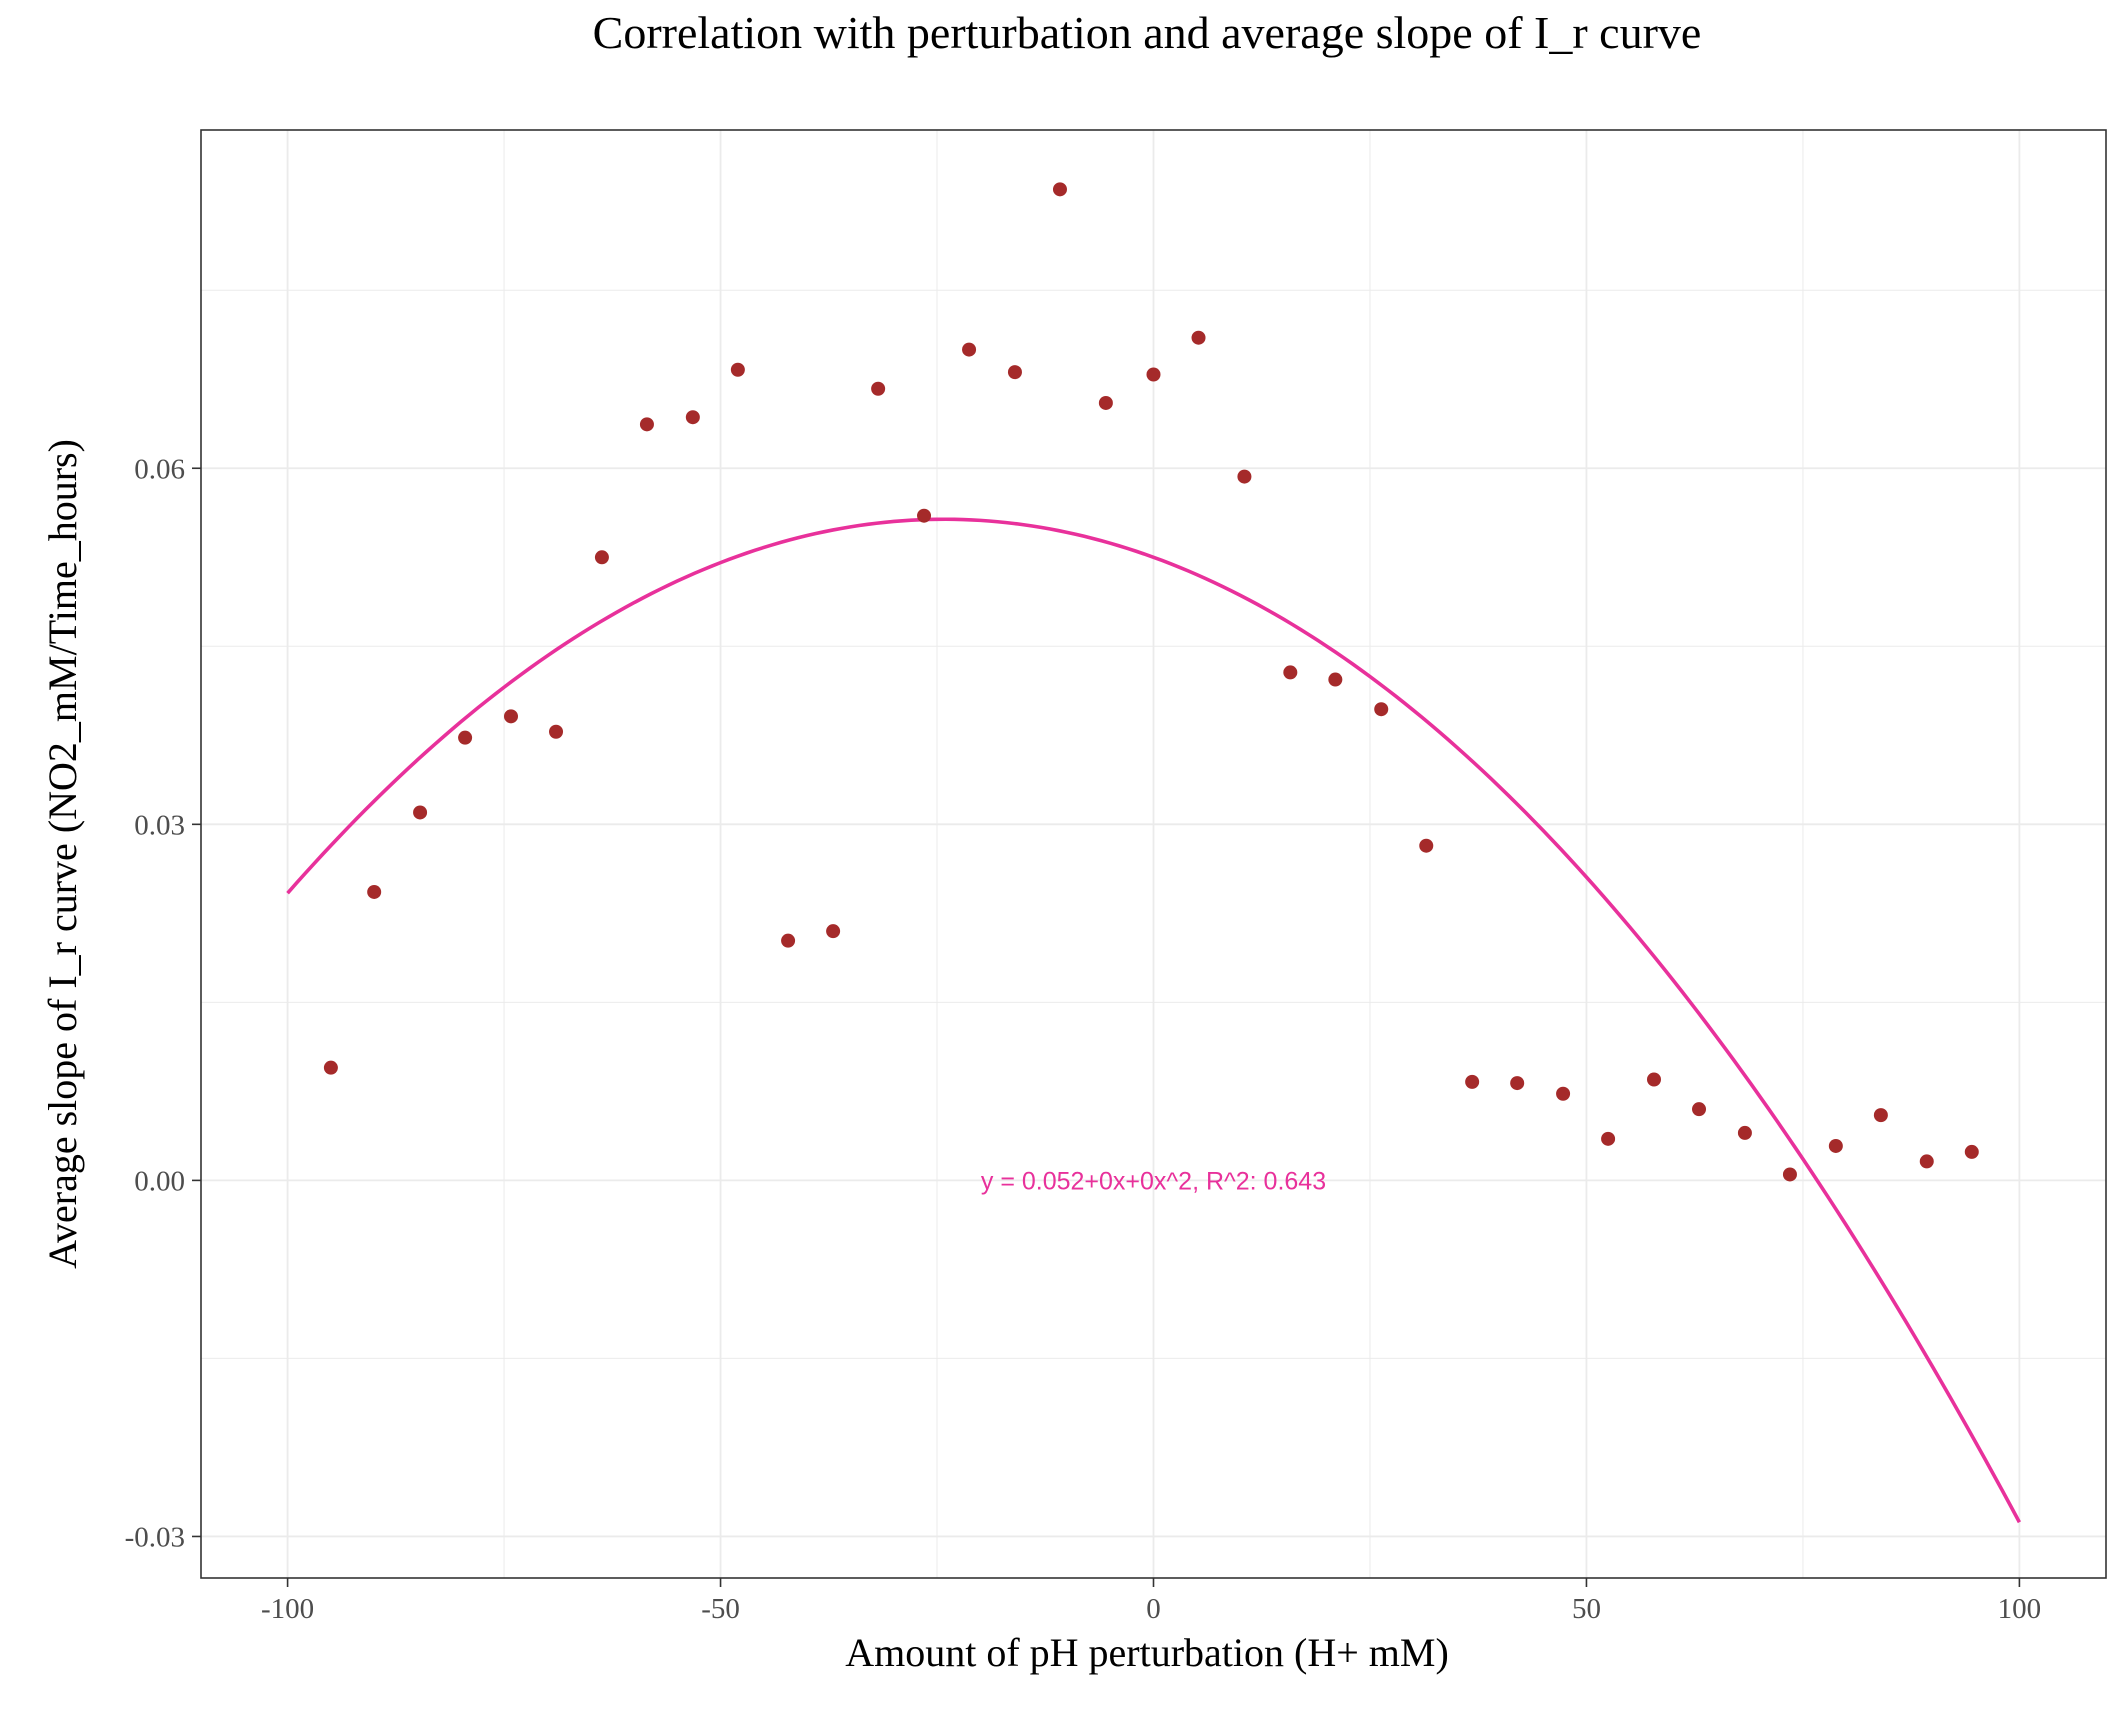 The height and width of the screenshot is (1728, 2112). Describe the element at coordinates (163, 1003) in the screenshot. I see `y-axis: -0.03 0.00 0.03 0.06` at that location.